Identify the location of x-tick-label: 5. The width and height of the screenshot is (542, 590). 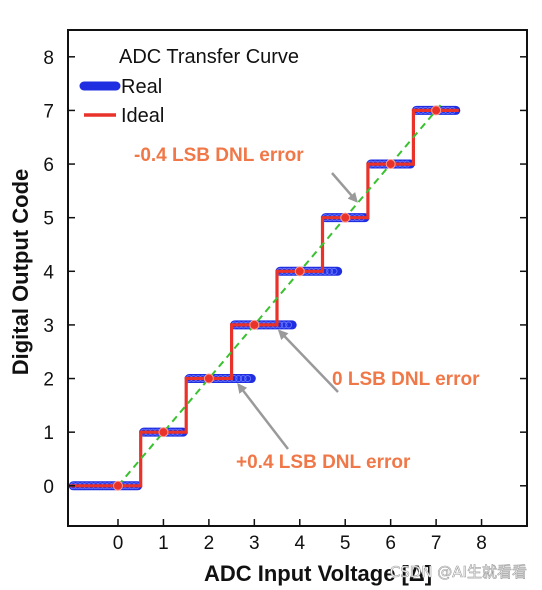
(345, 543).